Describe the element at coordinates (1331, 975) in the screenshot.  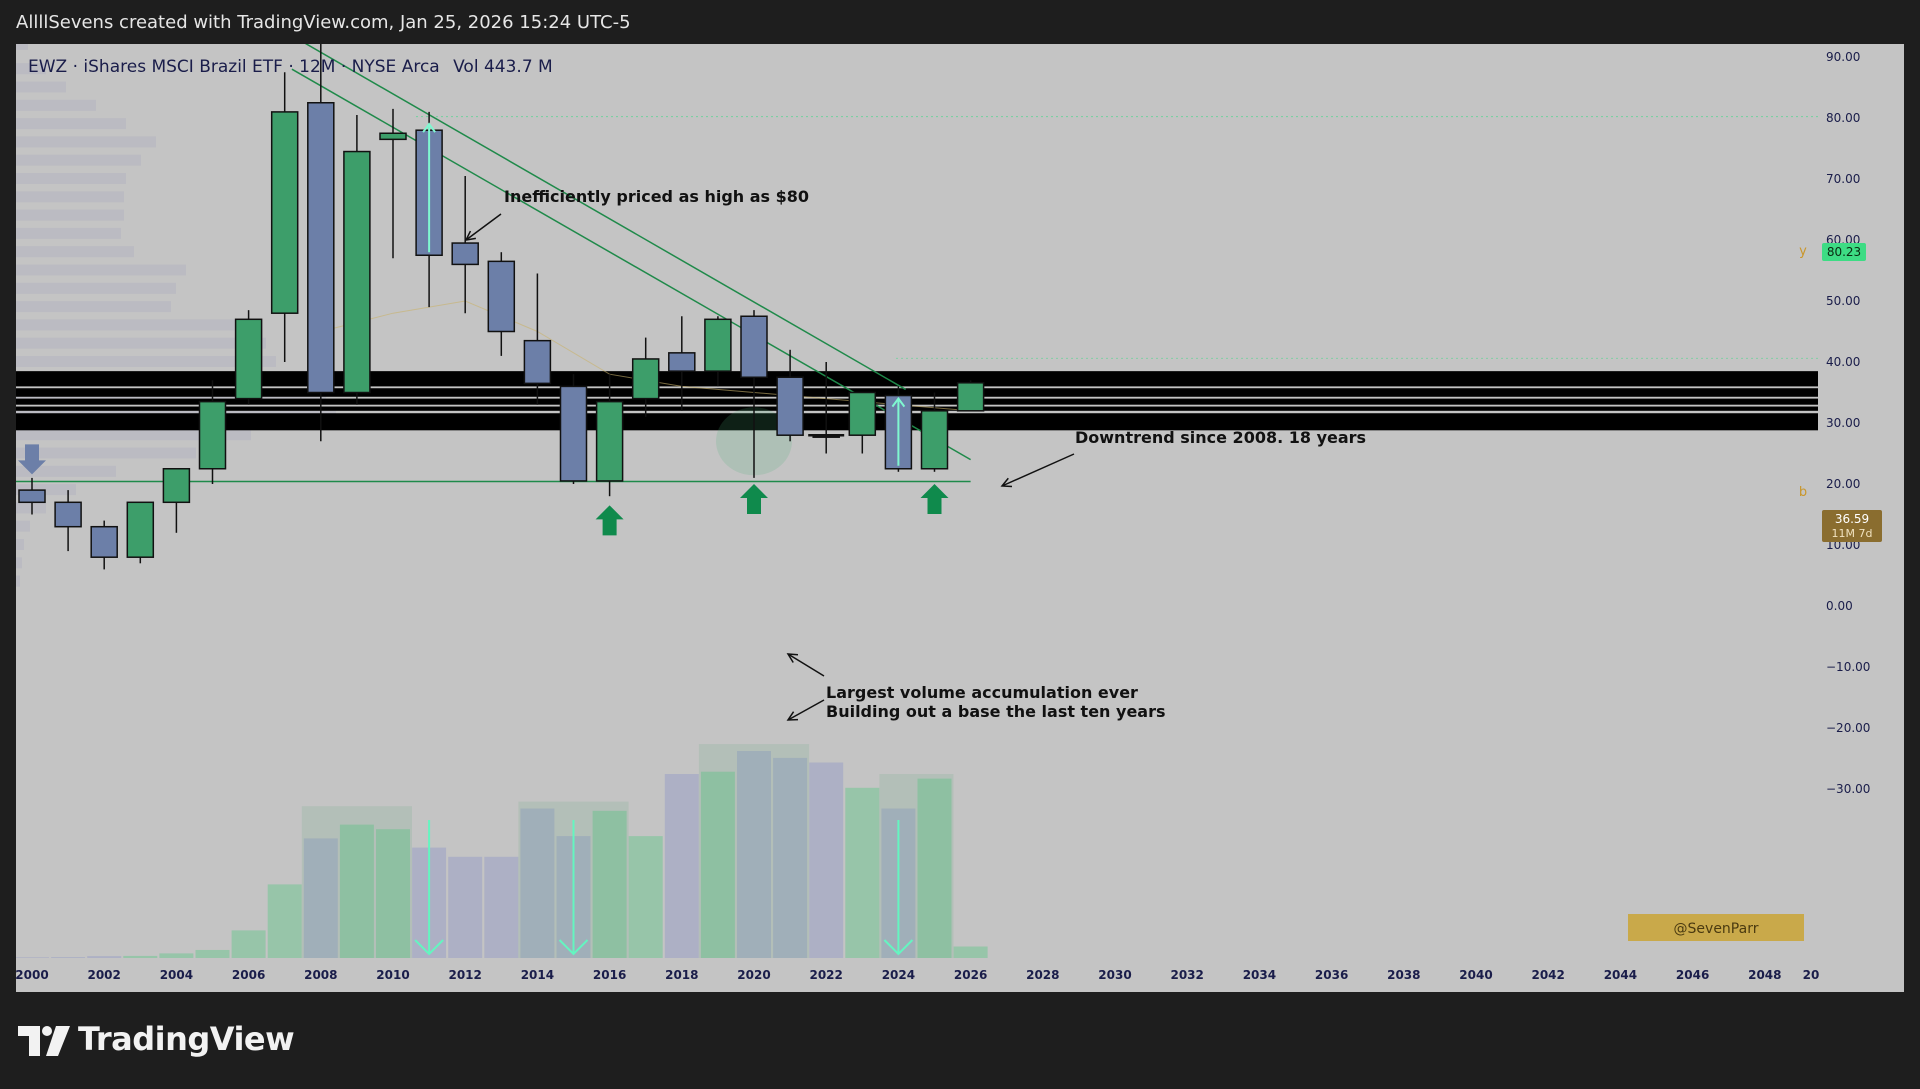
I see `time-tick-label: 2036` at that location.